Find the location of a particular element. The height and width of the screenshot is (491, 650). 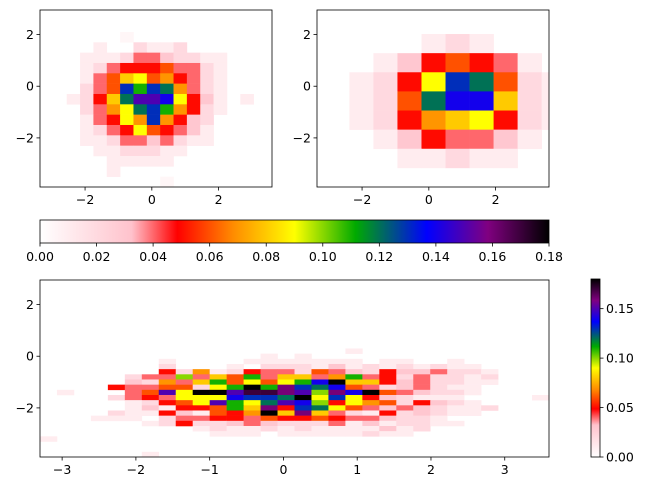

colorbar-horizontal: 0.00 0.02 0.04 0.06 0.08 0.10 0.12 0.14 0.16 0.18 is located at coordinates (294, 241).